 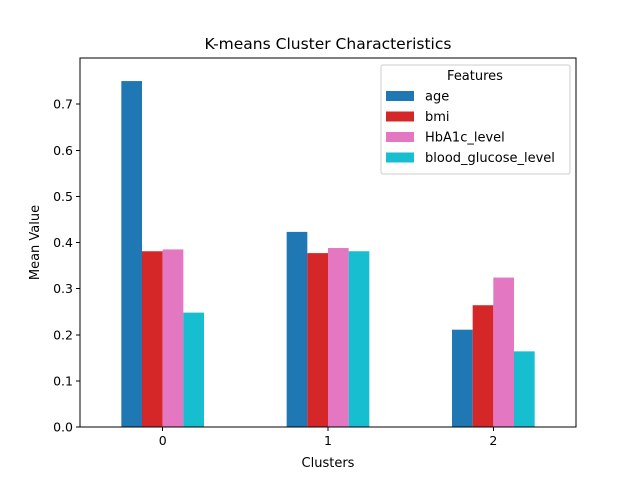 What do you see at coordinates (328, 44) in the screenshot?
I see `chart-title: K-means Cluster Characteristics` at bounding box center [328, 44].